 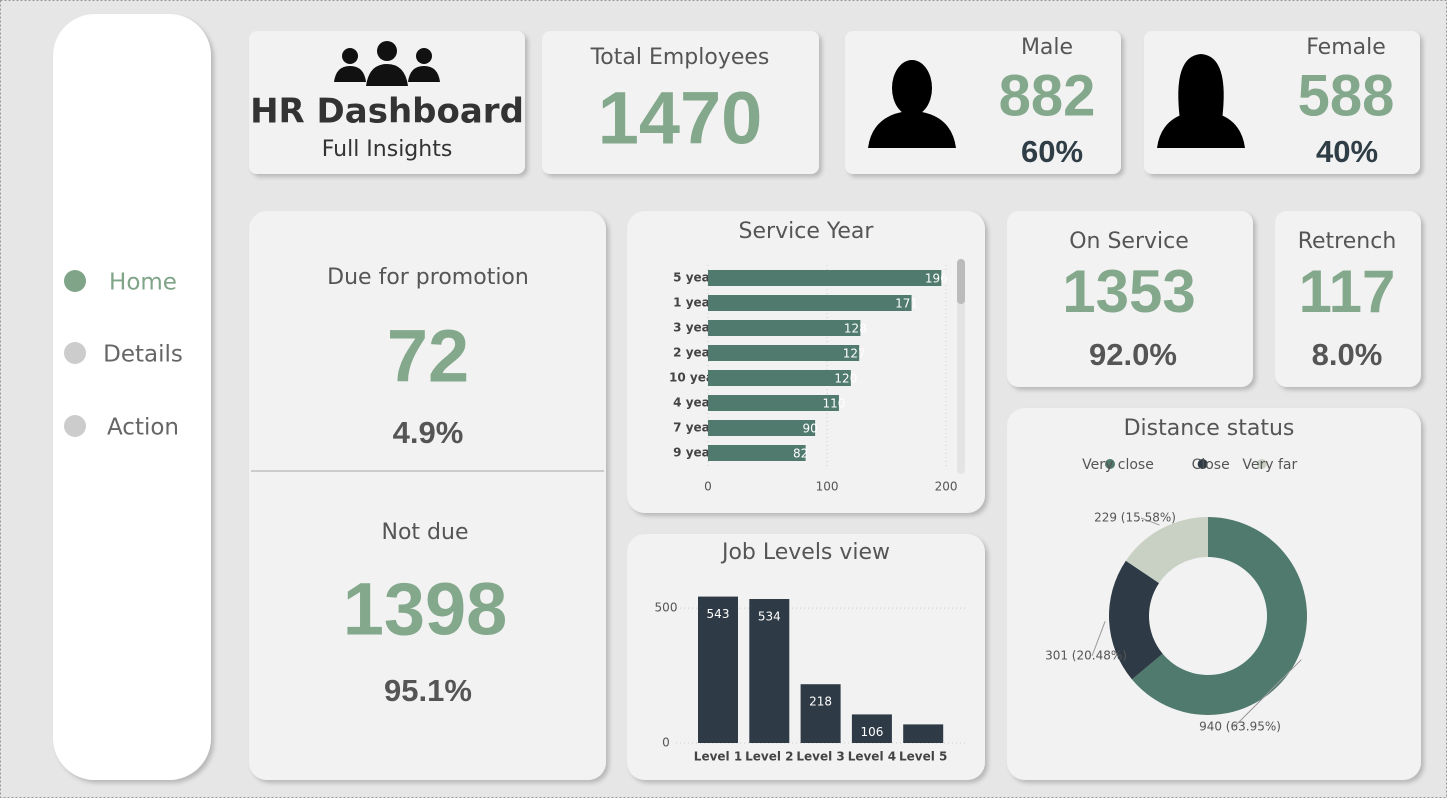 I want to click on nav-card, so click(x=132, y=397).